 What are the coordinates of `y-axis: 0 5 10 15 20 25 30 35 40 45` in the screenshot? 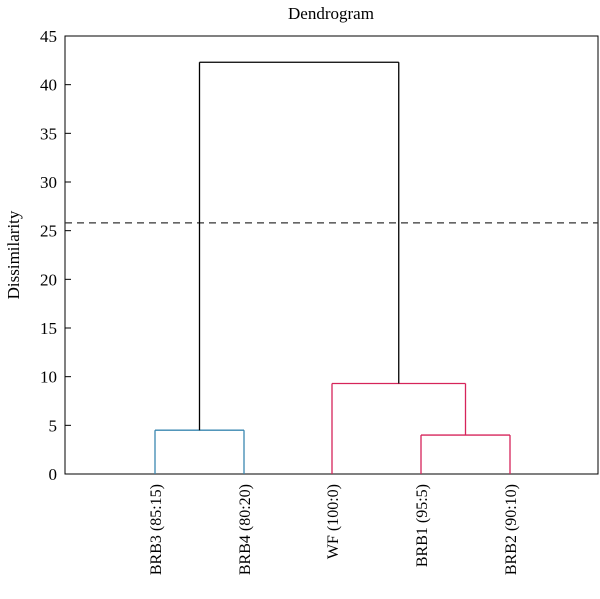 It's located at (55, 255).